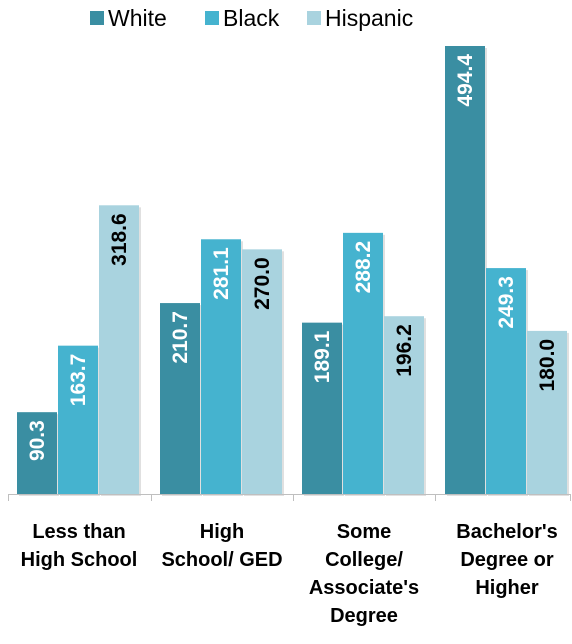 The image size is (572, 644). I want to click on bar-hispanic-3: 180.0, so click(548, 413).